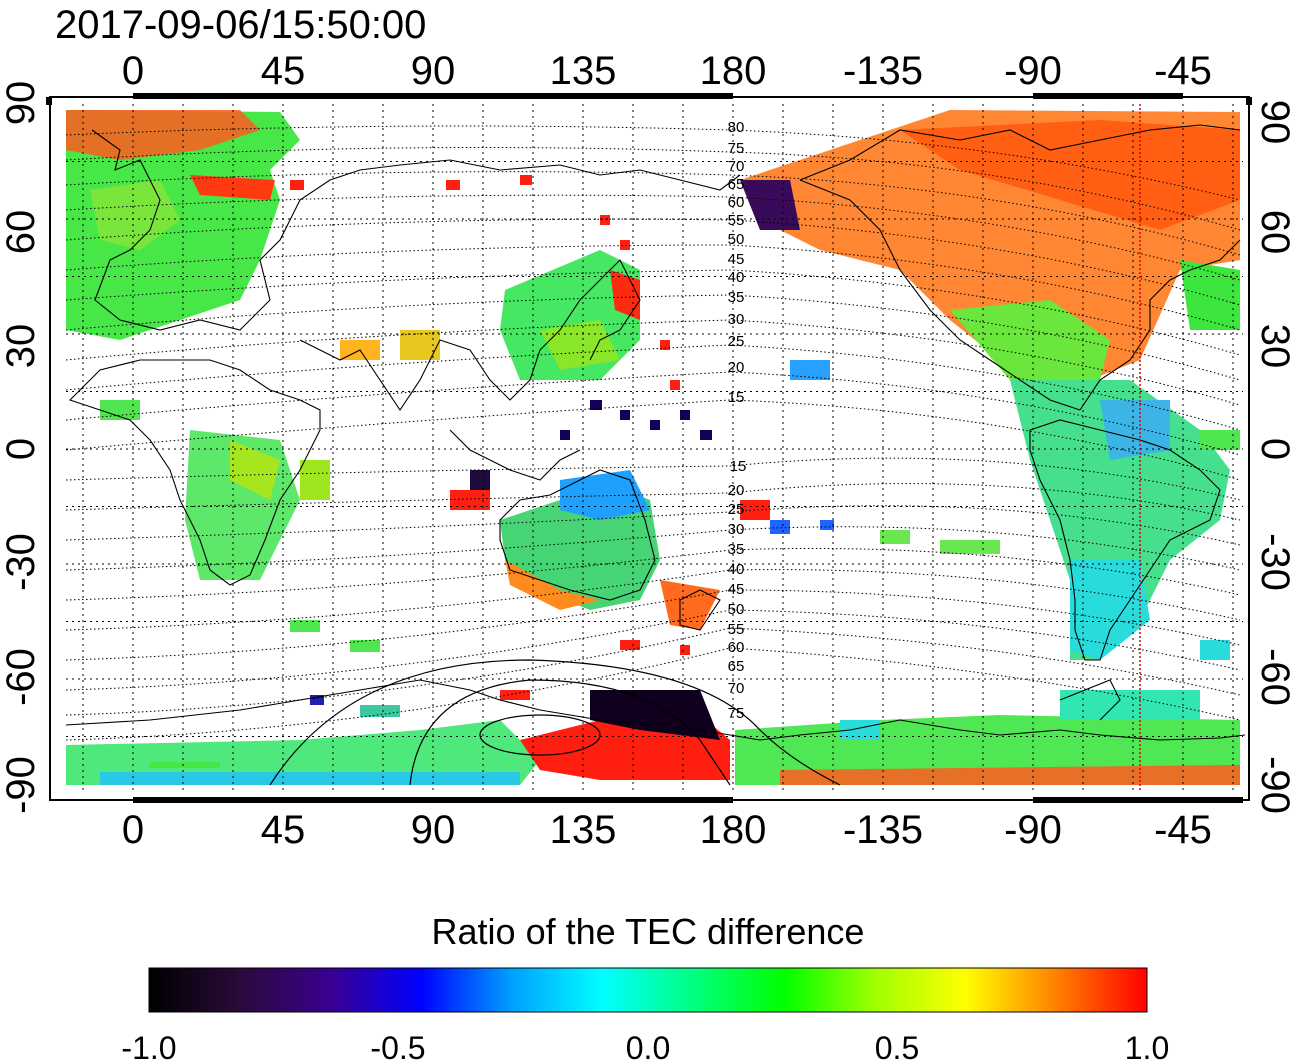  I want to click on colorbar-tick: 1.0, so click(1147, 1047).